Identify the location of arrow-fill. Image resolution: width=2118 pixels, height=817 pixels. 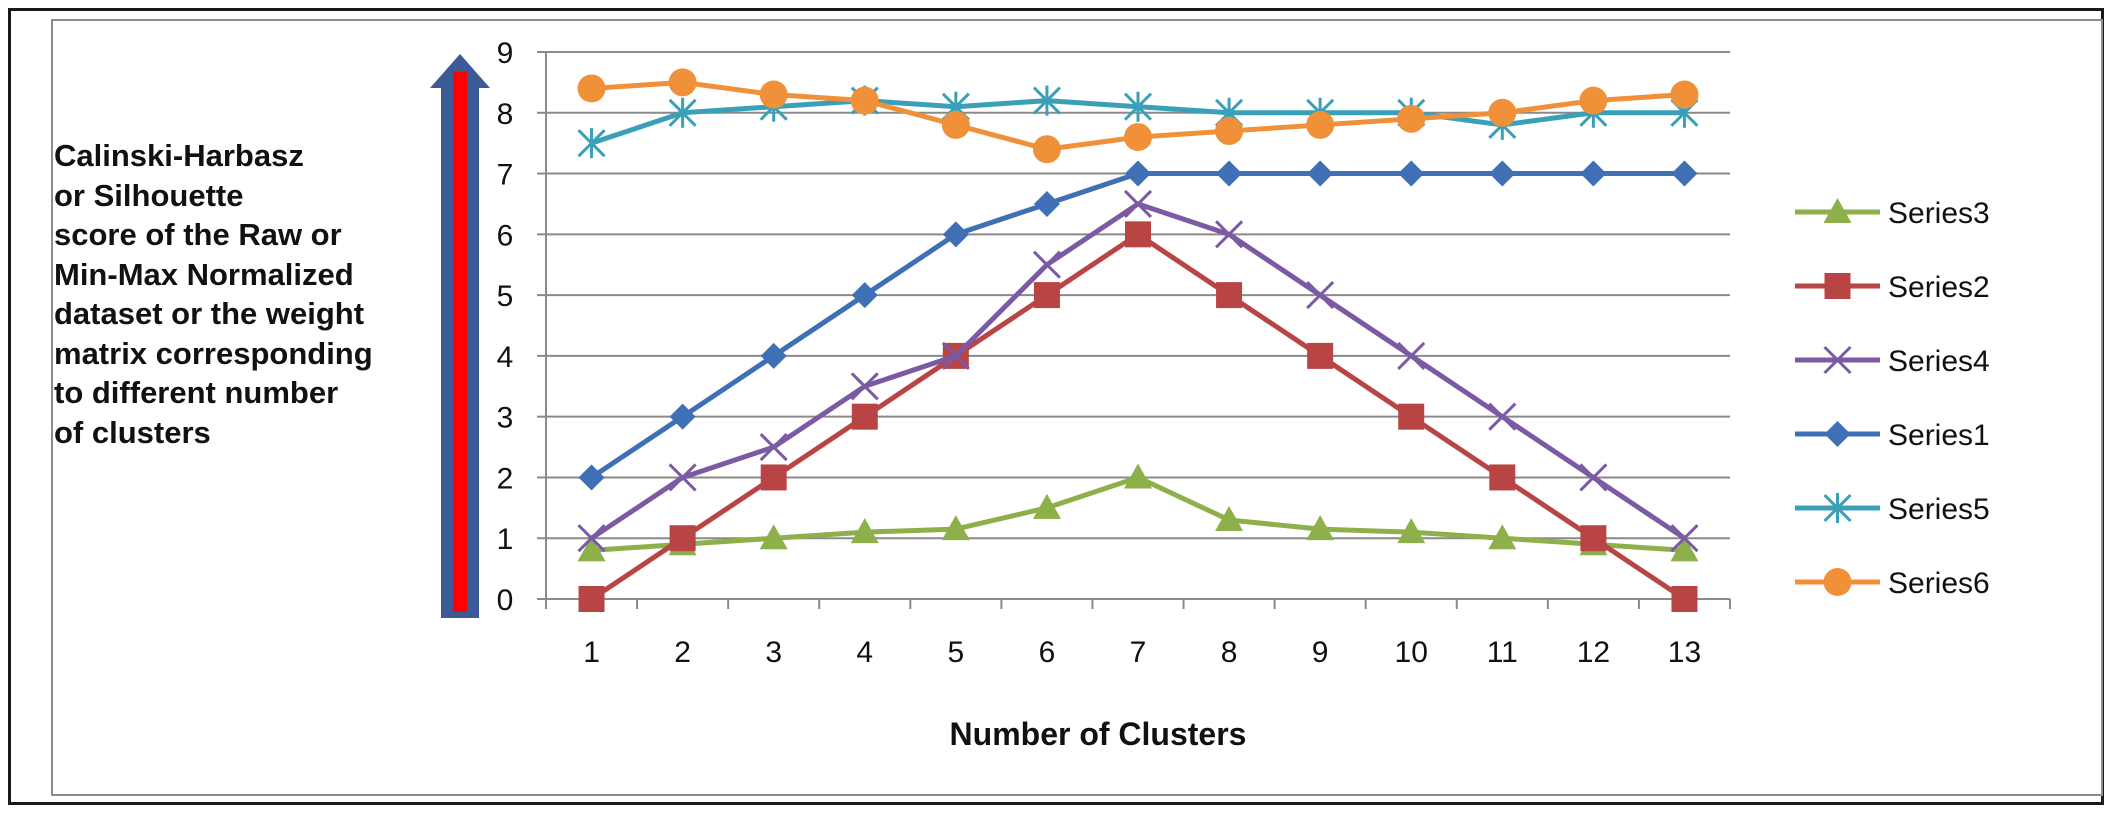
(460, 342).